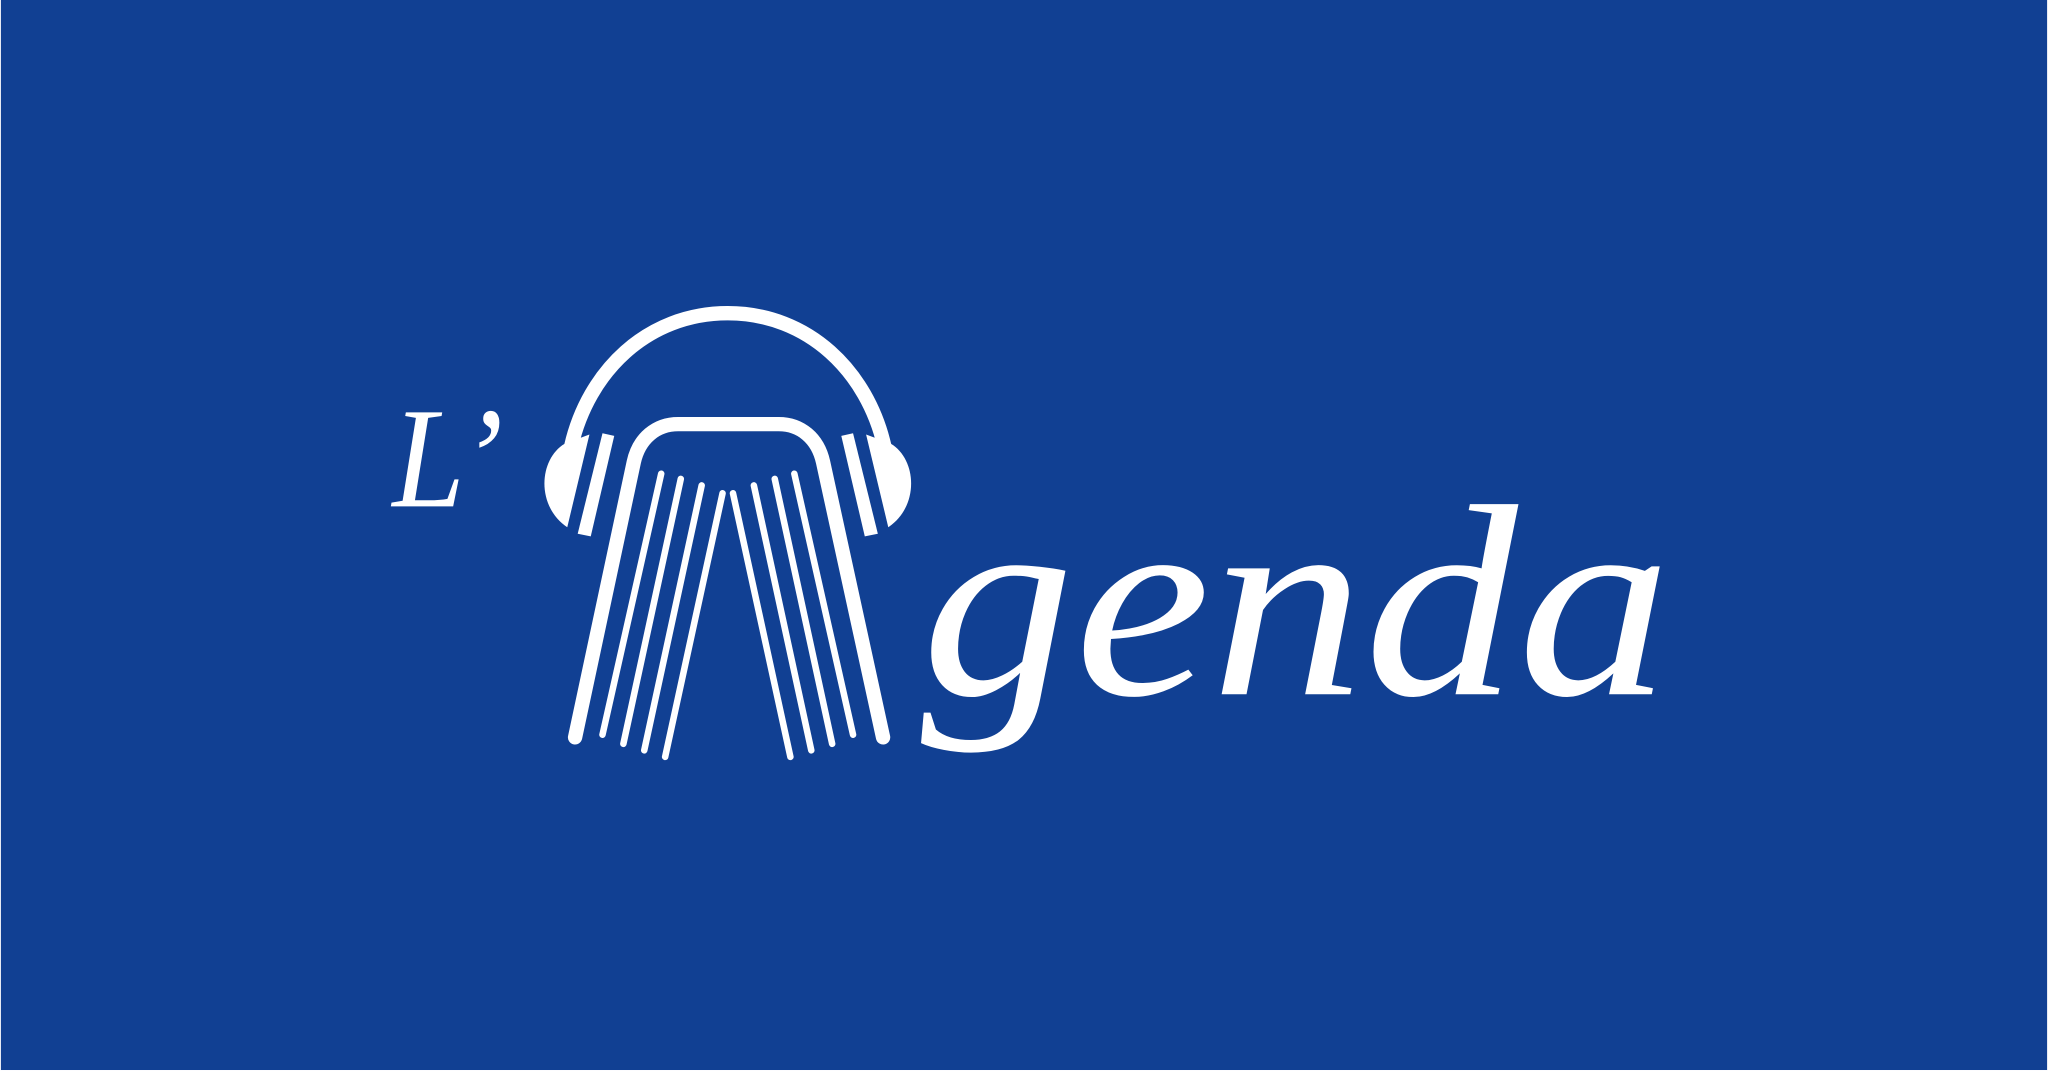 This screenshot has width=2048, height=1074. What do you see at coordinates (727, 380) in the screenshot?
I see `headband` at bounding box center [727, 380].